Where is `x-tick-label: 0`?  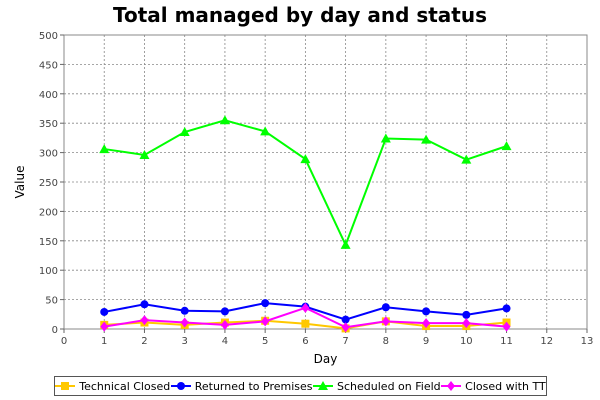
x-tick-label: 0 is located at coordinates (64, 341).